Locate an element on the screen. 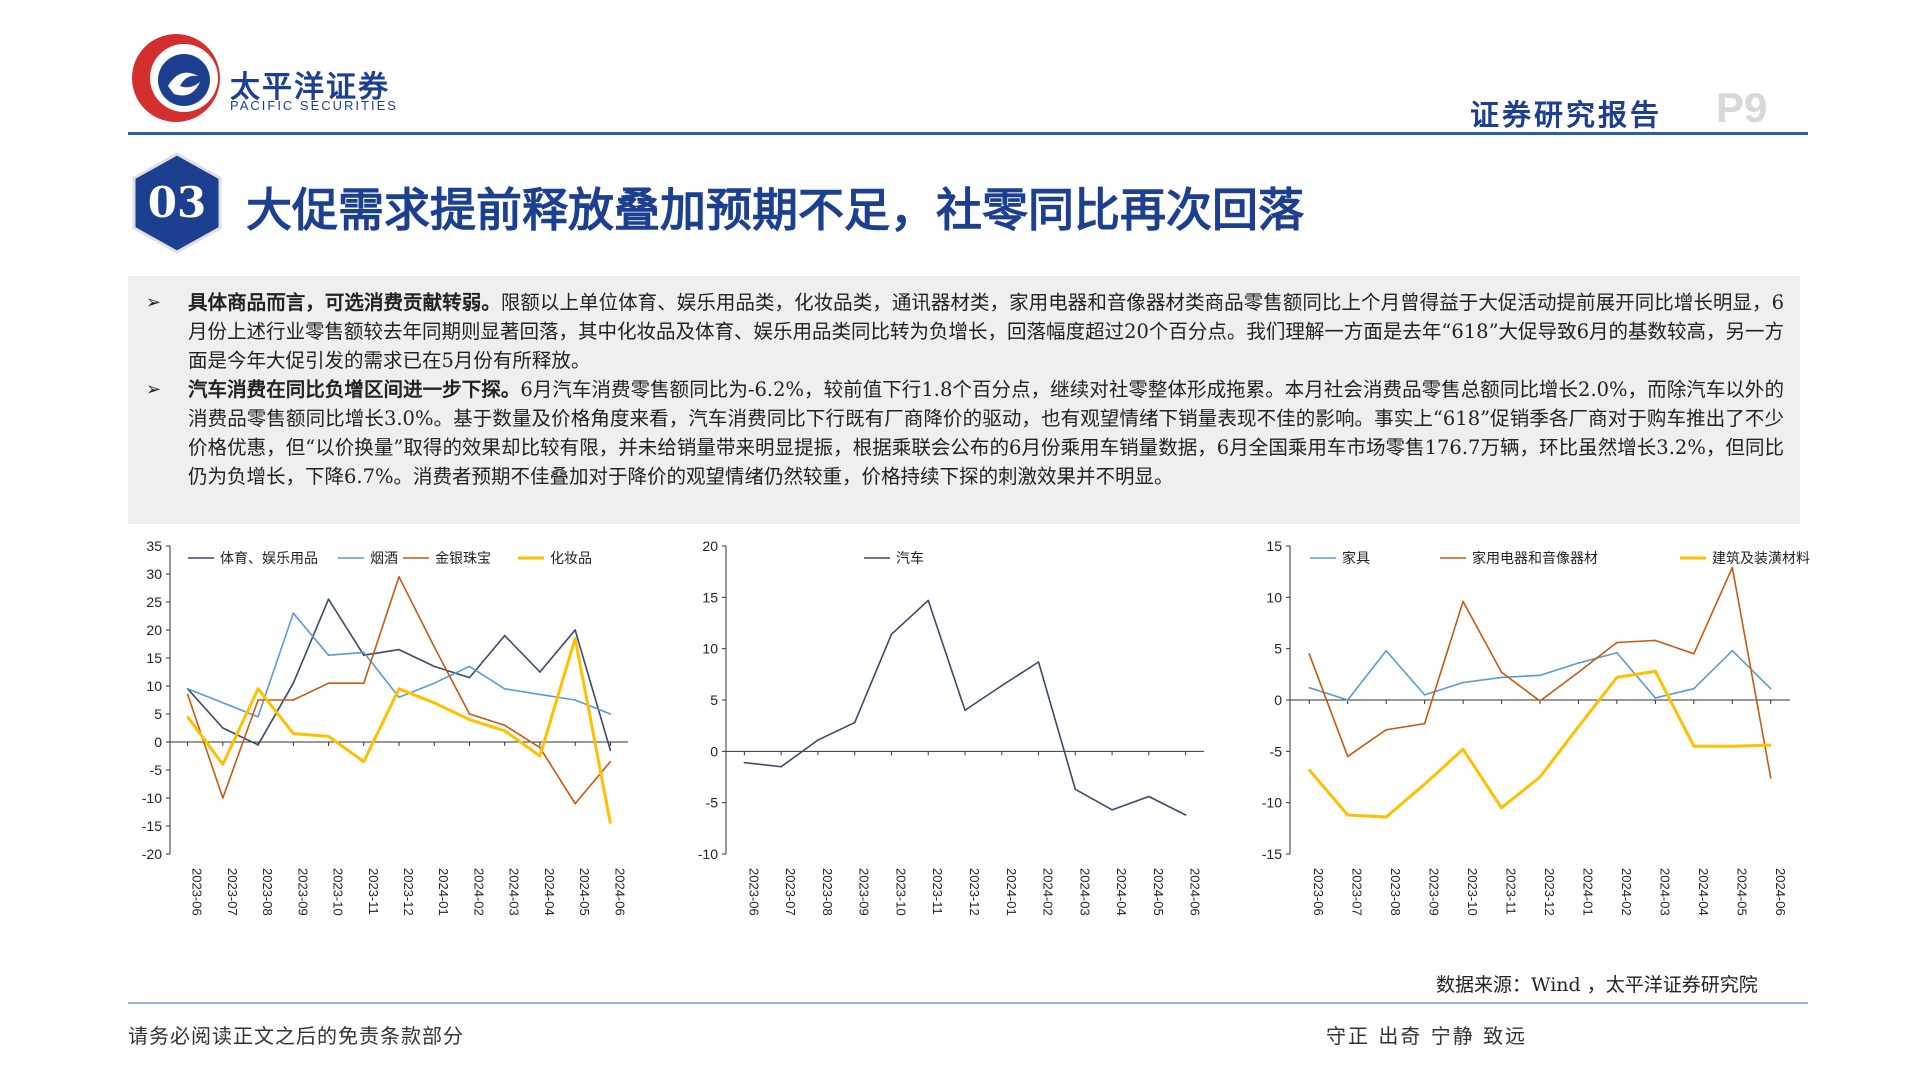  y-tick-label: 20 is located at coordinates (154, 630).